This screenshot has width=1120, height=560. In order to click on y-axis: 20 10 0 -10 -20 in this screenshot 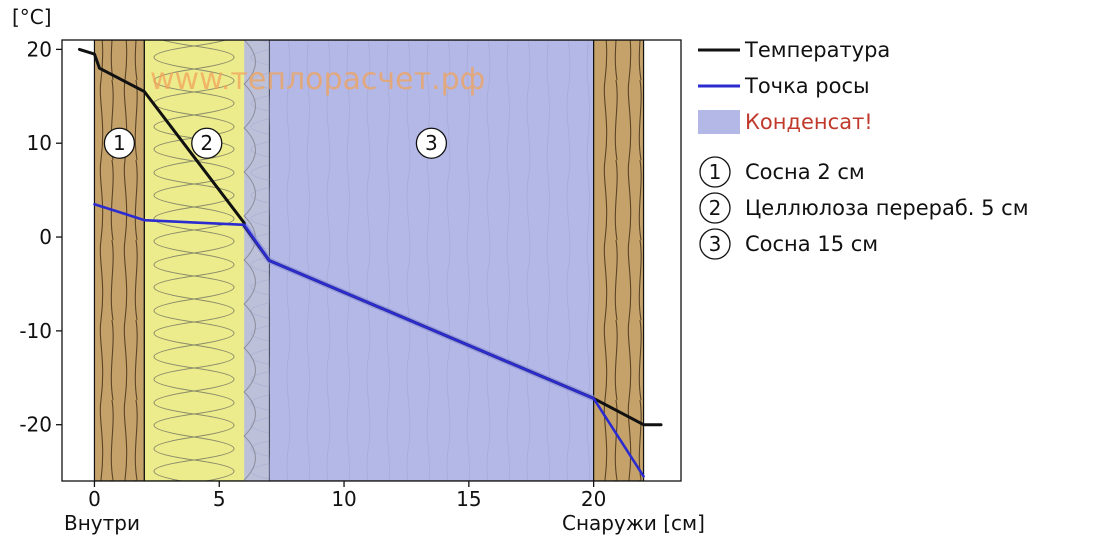, I will do `click(40, 237)`.